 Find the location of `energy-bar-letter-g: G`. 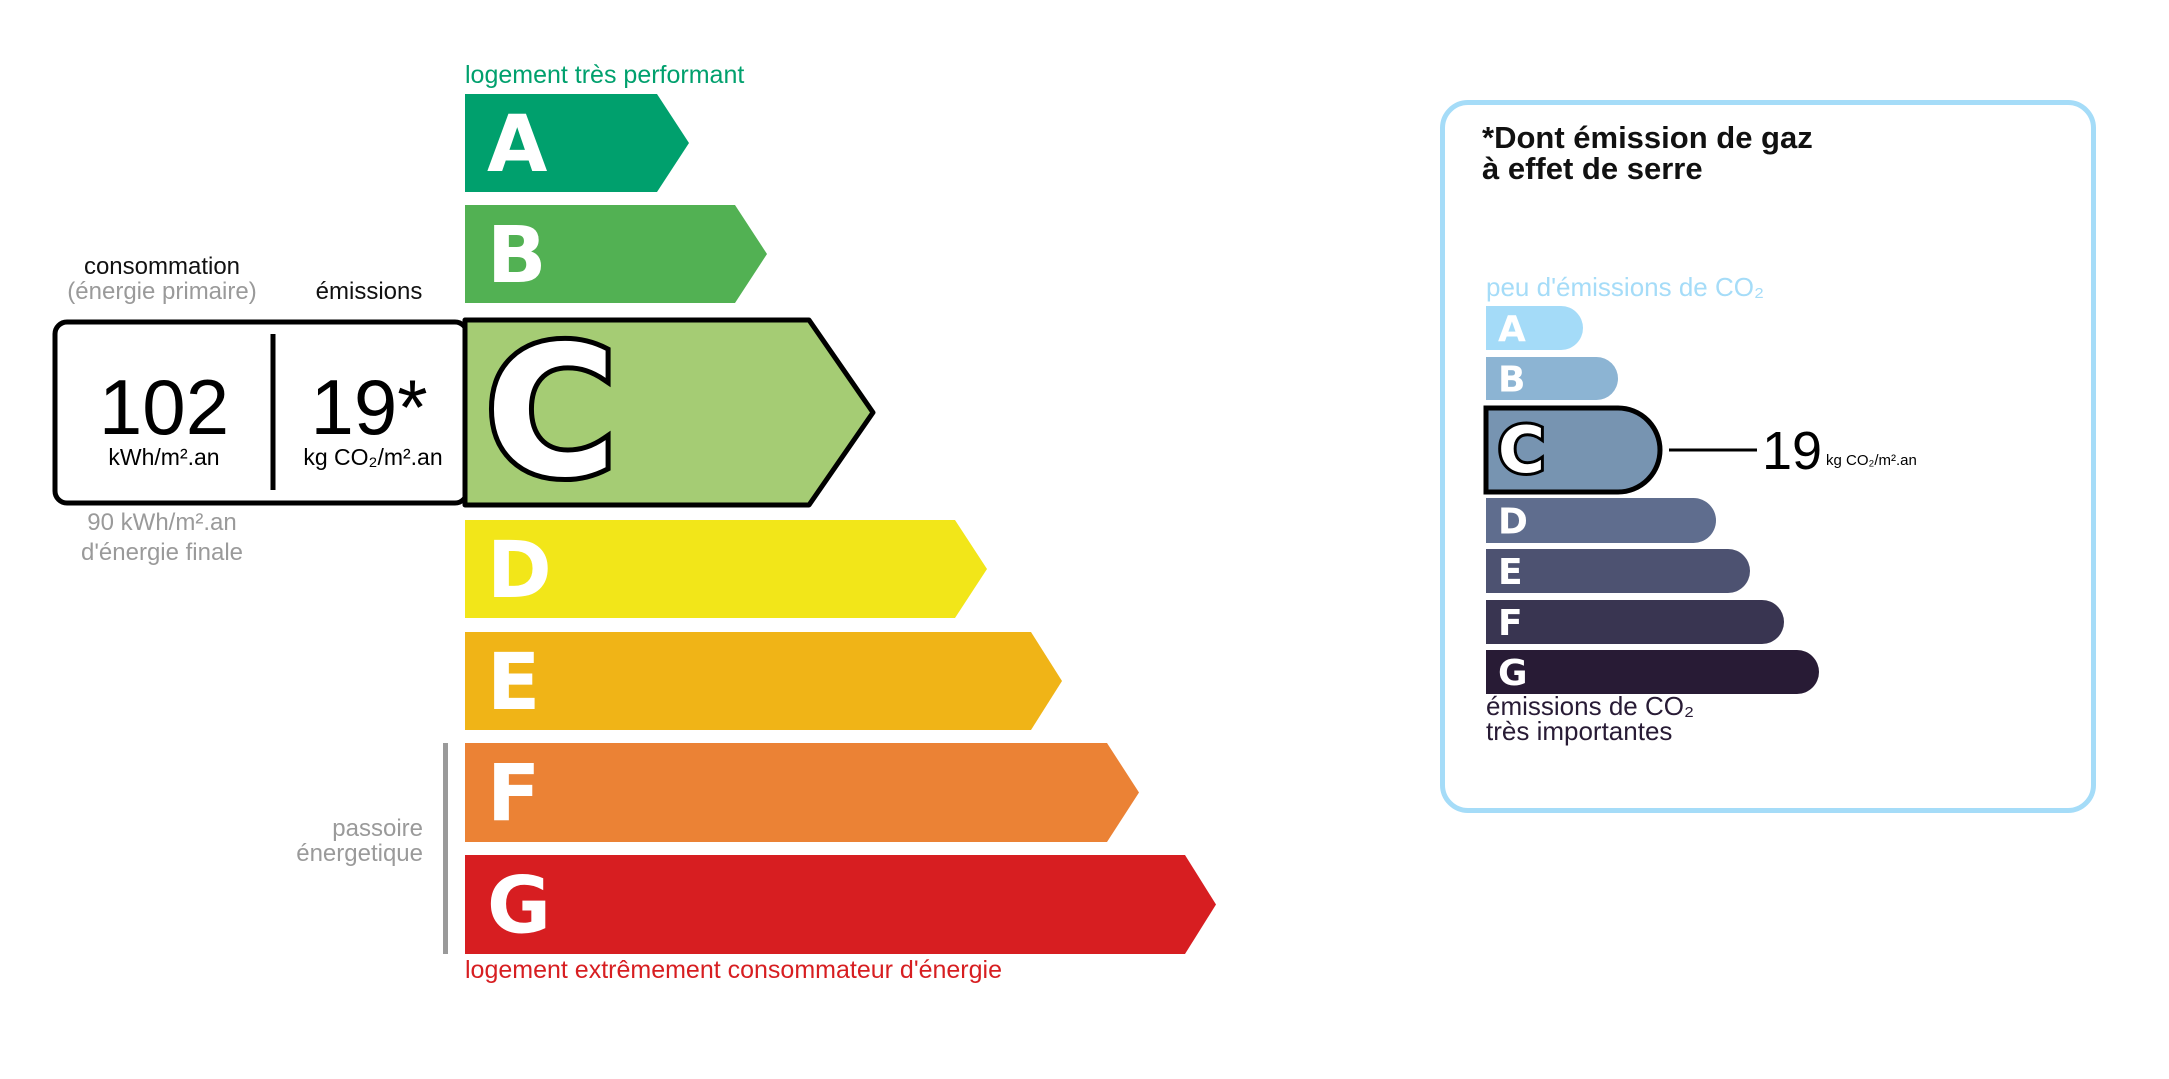

energy-bar-letter-g: G is located at coordinates (519, 907).